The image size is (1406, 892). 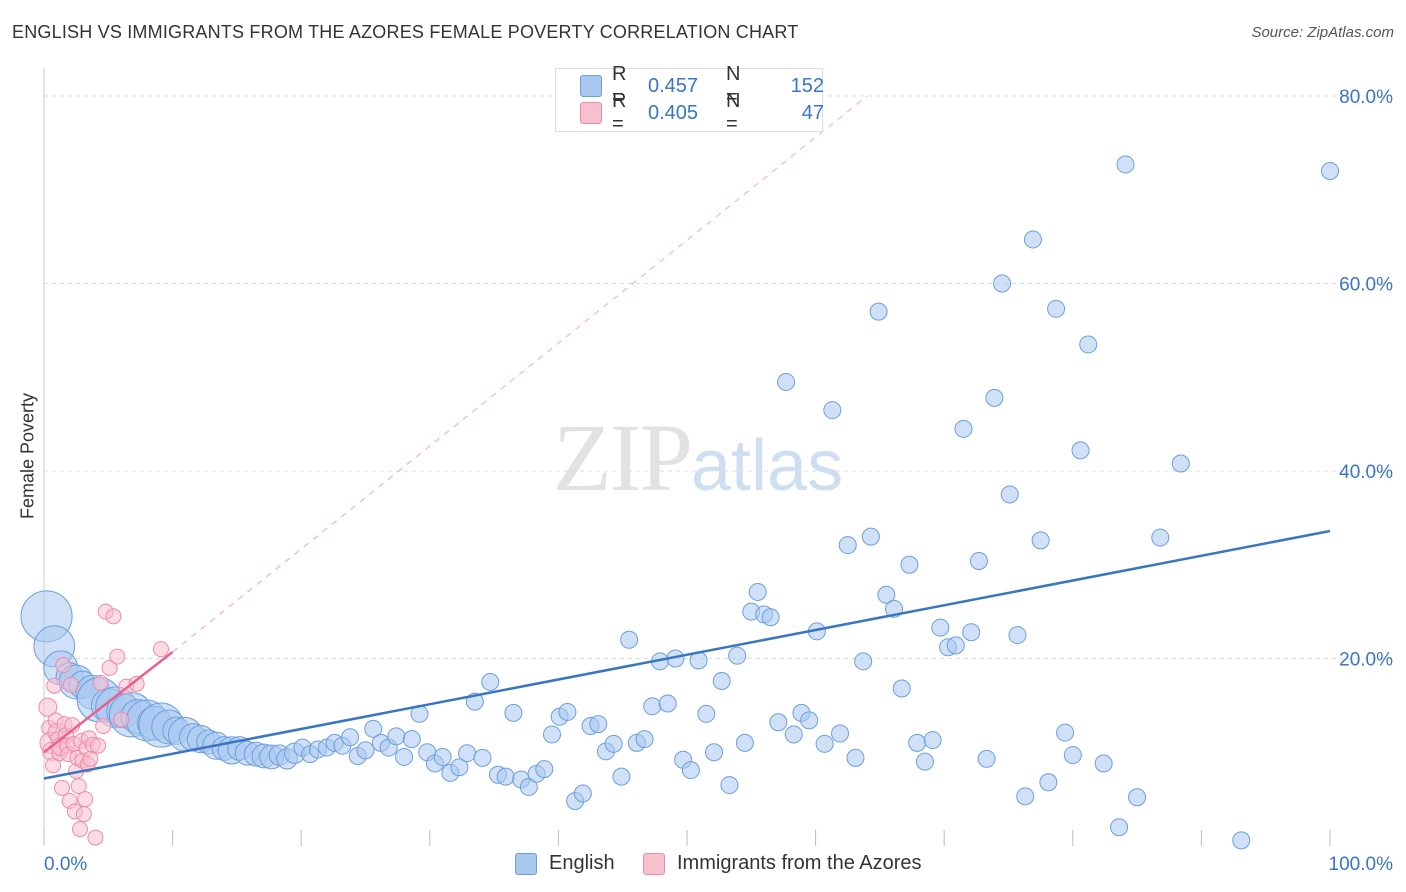 What do you see at coordinates (108, 702) in the screenshot?
I see `azores-trend-line` at bounding box center [108, 702].